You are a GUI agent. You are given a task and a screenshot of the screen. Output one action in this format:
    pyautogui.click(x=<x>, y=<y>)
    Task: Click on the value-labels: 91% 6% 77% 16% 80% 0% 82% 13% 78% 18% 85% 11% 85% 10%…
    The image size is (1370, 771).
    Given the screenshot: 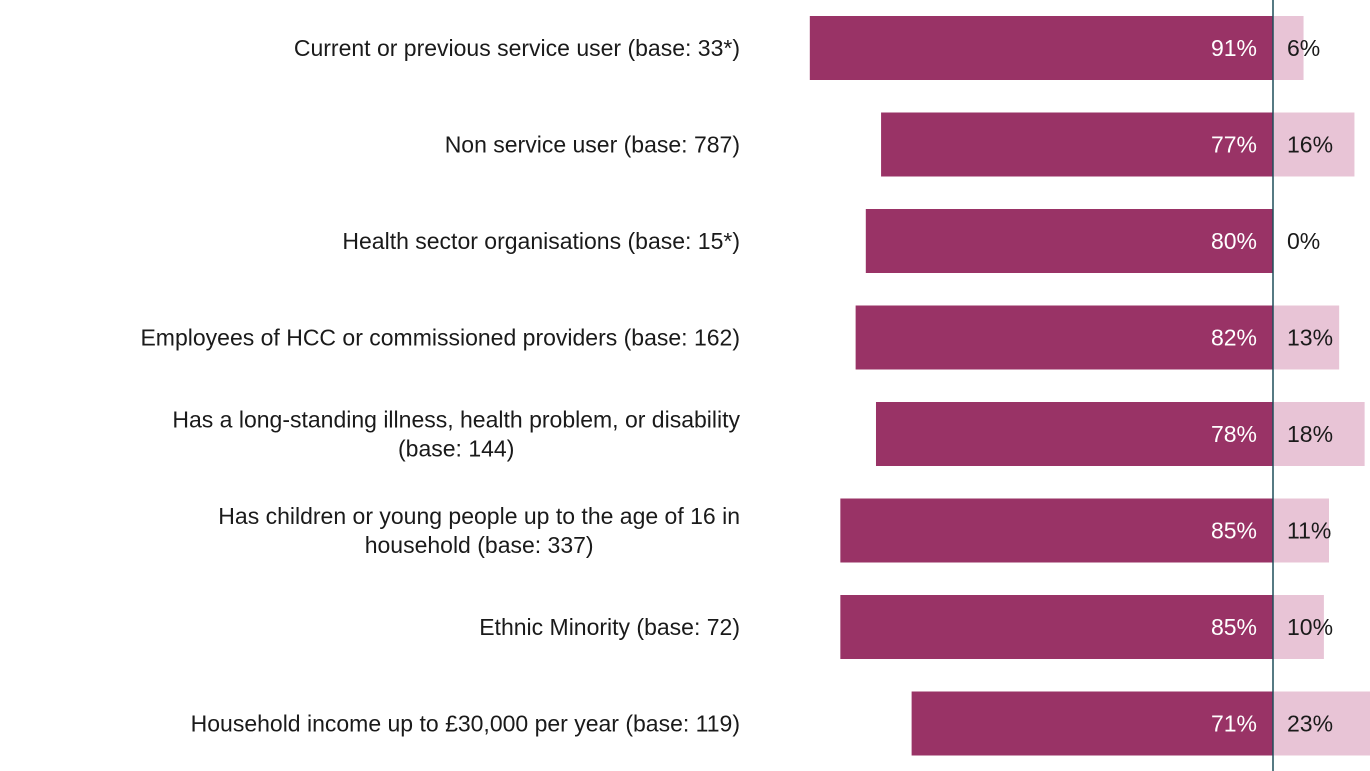 What is the action you would take?
    pyautogui.click(x=1272, y=386)
    